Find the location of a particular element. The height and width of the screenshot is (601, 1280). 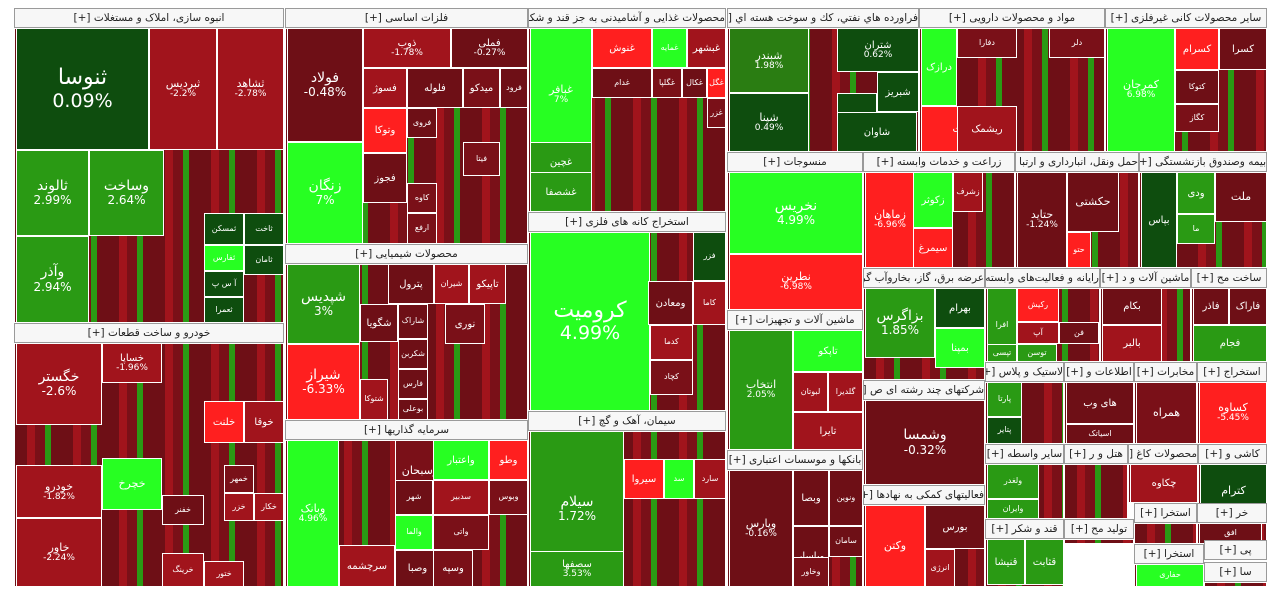

stock-tile: وخاور is located at coordinates (811, 572).